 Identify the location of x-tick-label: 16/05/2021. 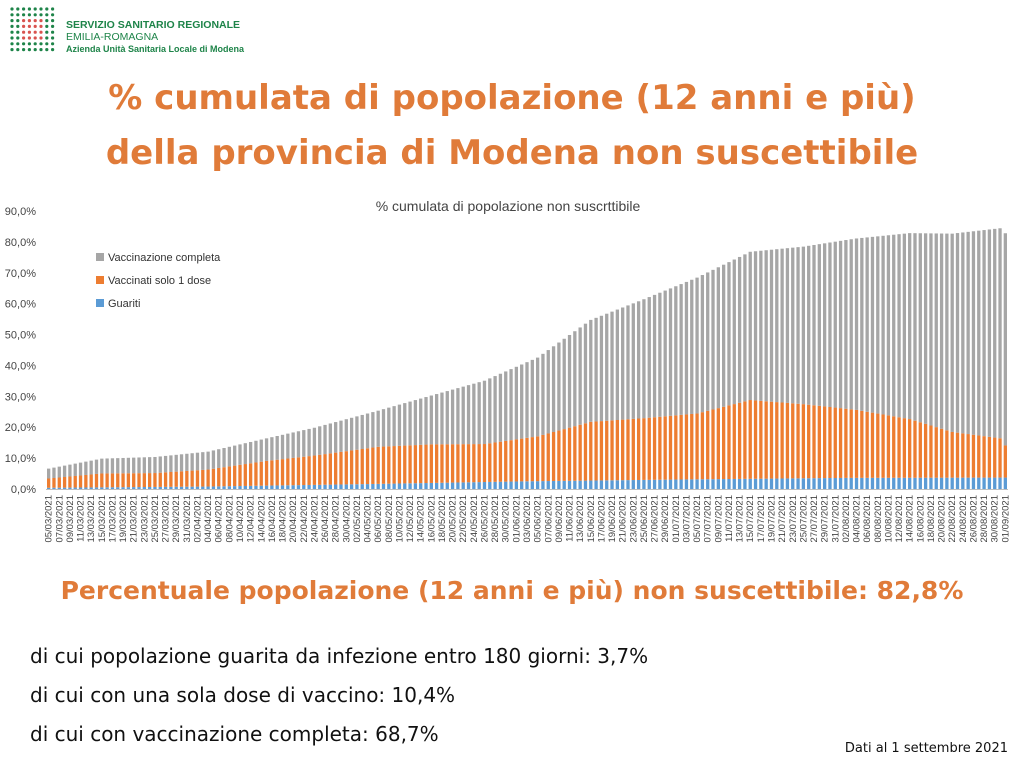
(431, 519).